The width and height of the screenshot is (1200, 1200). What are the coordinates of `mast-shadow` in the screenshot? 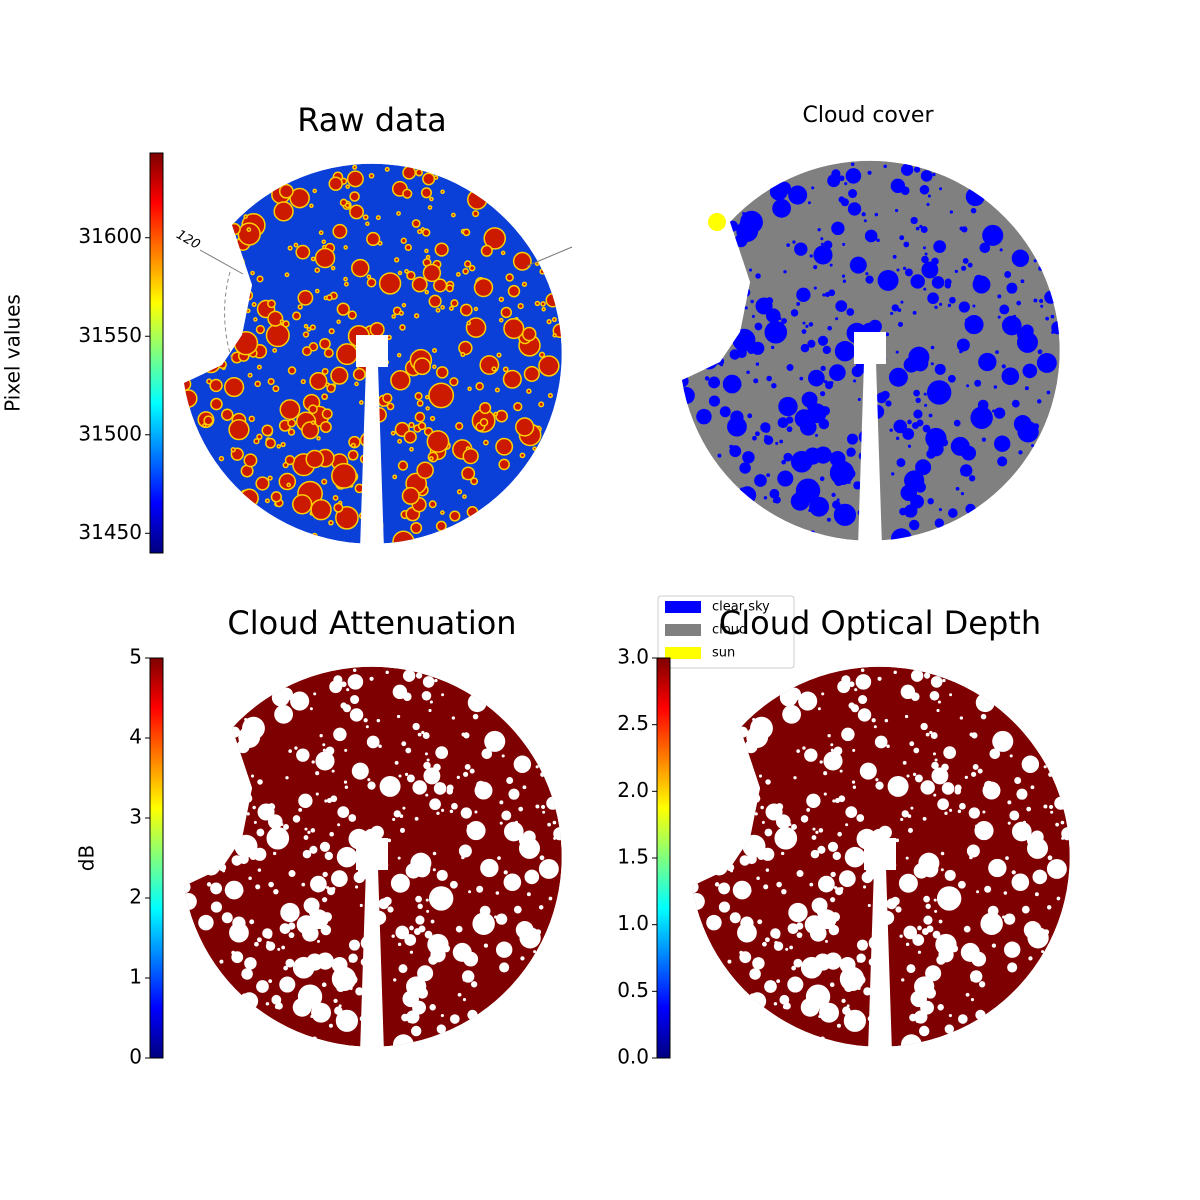 It's located at (870, 454).